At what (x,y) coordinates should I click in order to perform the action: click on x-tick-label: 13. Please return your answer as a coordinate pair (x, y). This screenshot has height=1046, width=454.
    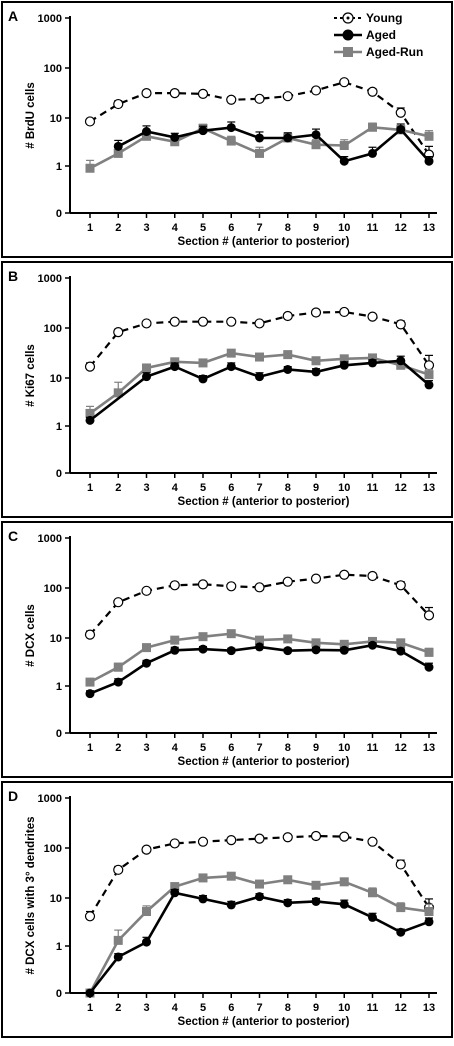
    Looking at the image, I should click on (429, 748).